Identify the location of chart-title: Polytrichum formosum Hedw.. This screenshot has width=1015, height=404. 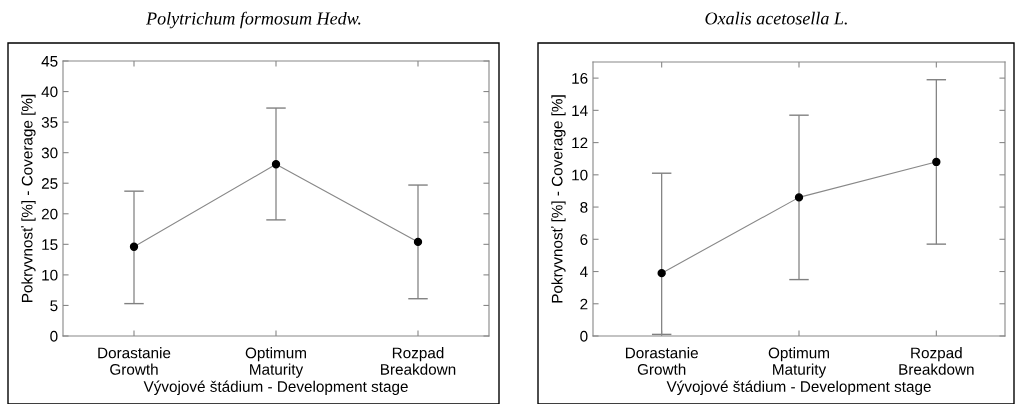
(253, 20).